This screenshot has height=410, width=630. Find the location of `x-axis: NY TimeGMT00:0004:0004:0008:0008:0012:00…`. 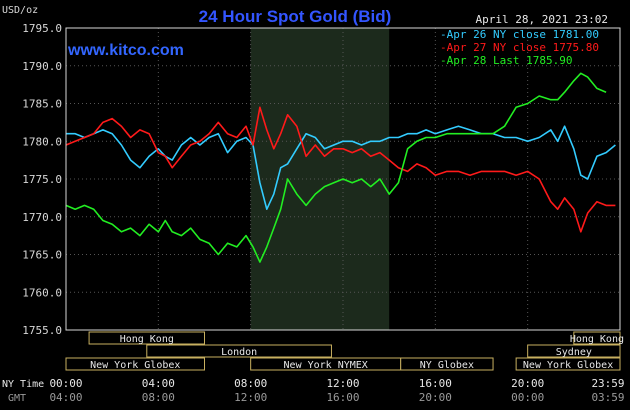

x-axis: NY TimeGMT00:0004:0004:0008:0008:0012:00… is located at coordinates (313, 390).